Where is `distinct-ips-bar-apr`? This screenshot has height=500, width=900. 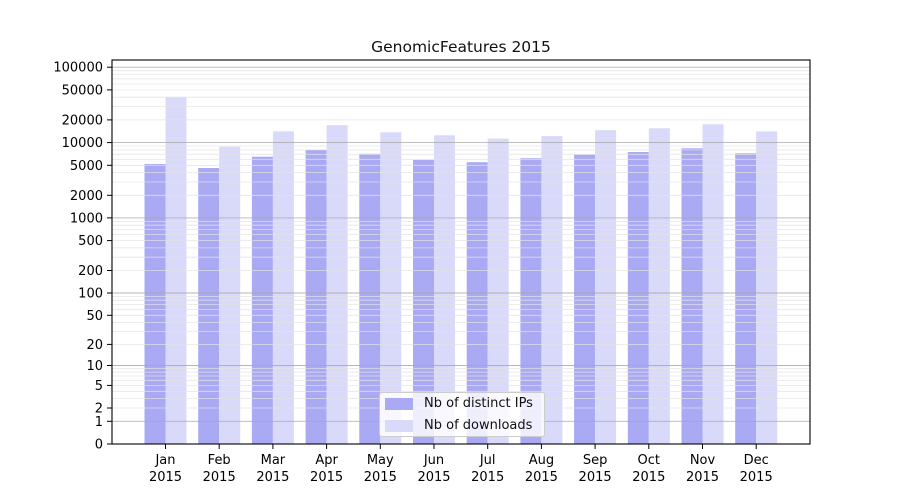
distinct-ips-bar-apr is located at coordinates (316, 296).